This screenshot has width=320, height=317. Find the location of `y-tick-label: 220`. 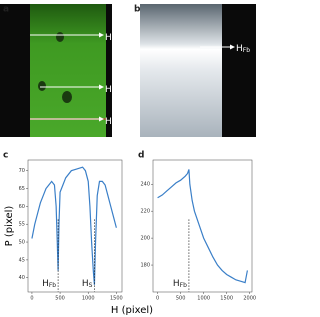

y-tick-label: 220 is located at coordinates (145, 212).